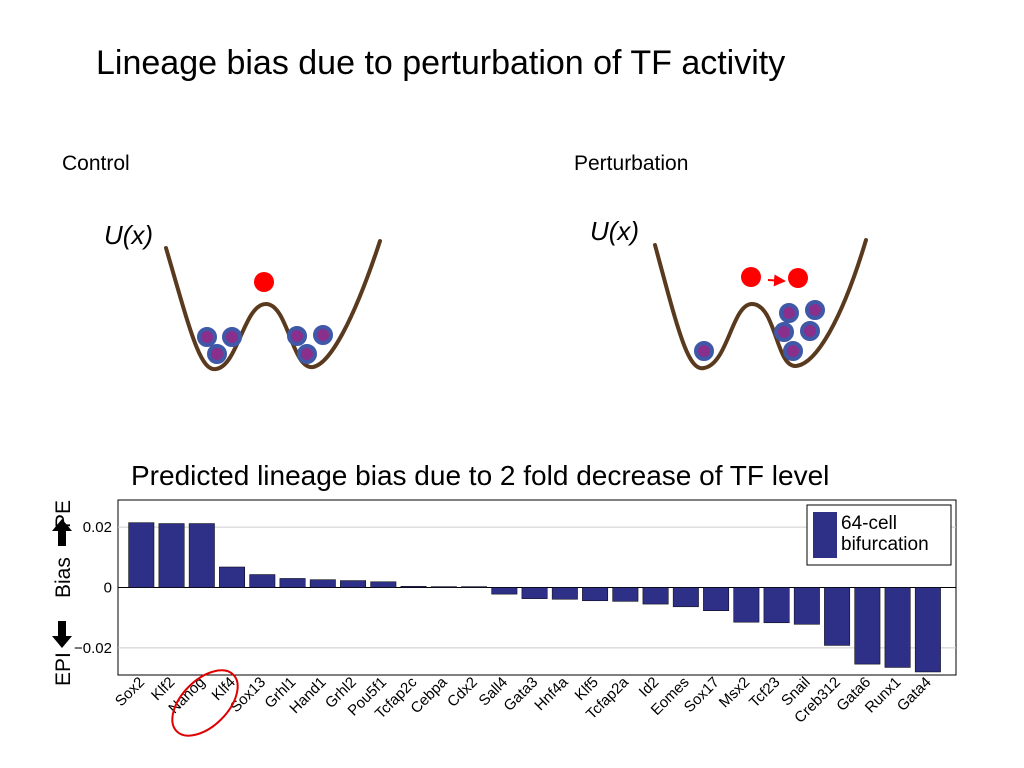 The image size is (1024, 768). What do you see at coordinates (534, 593) in the screenshot?
I see `bar-gata3` at bounding box center [534, 593].